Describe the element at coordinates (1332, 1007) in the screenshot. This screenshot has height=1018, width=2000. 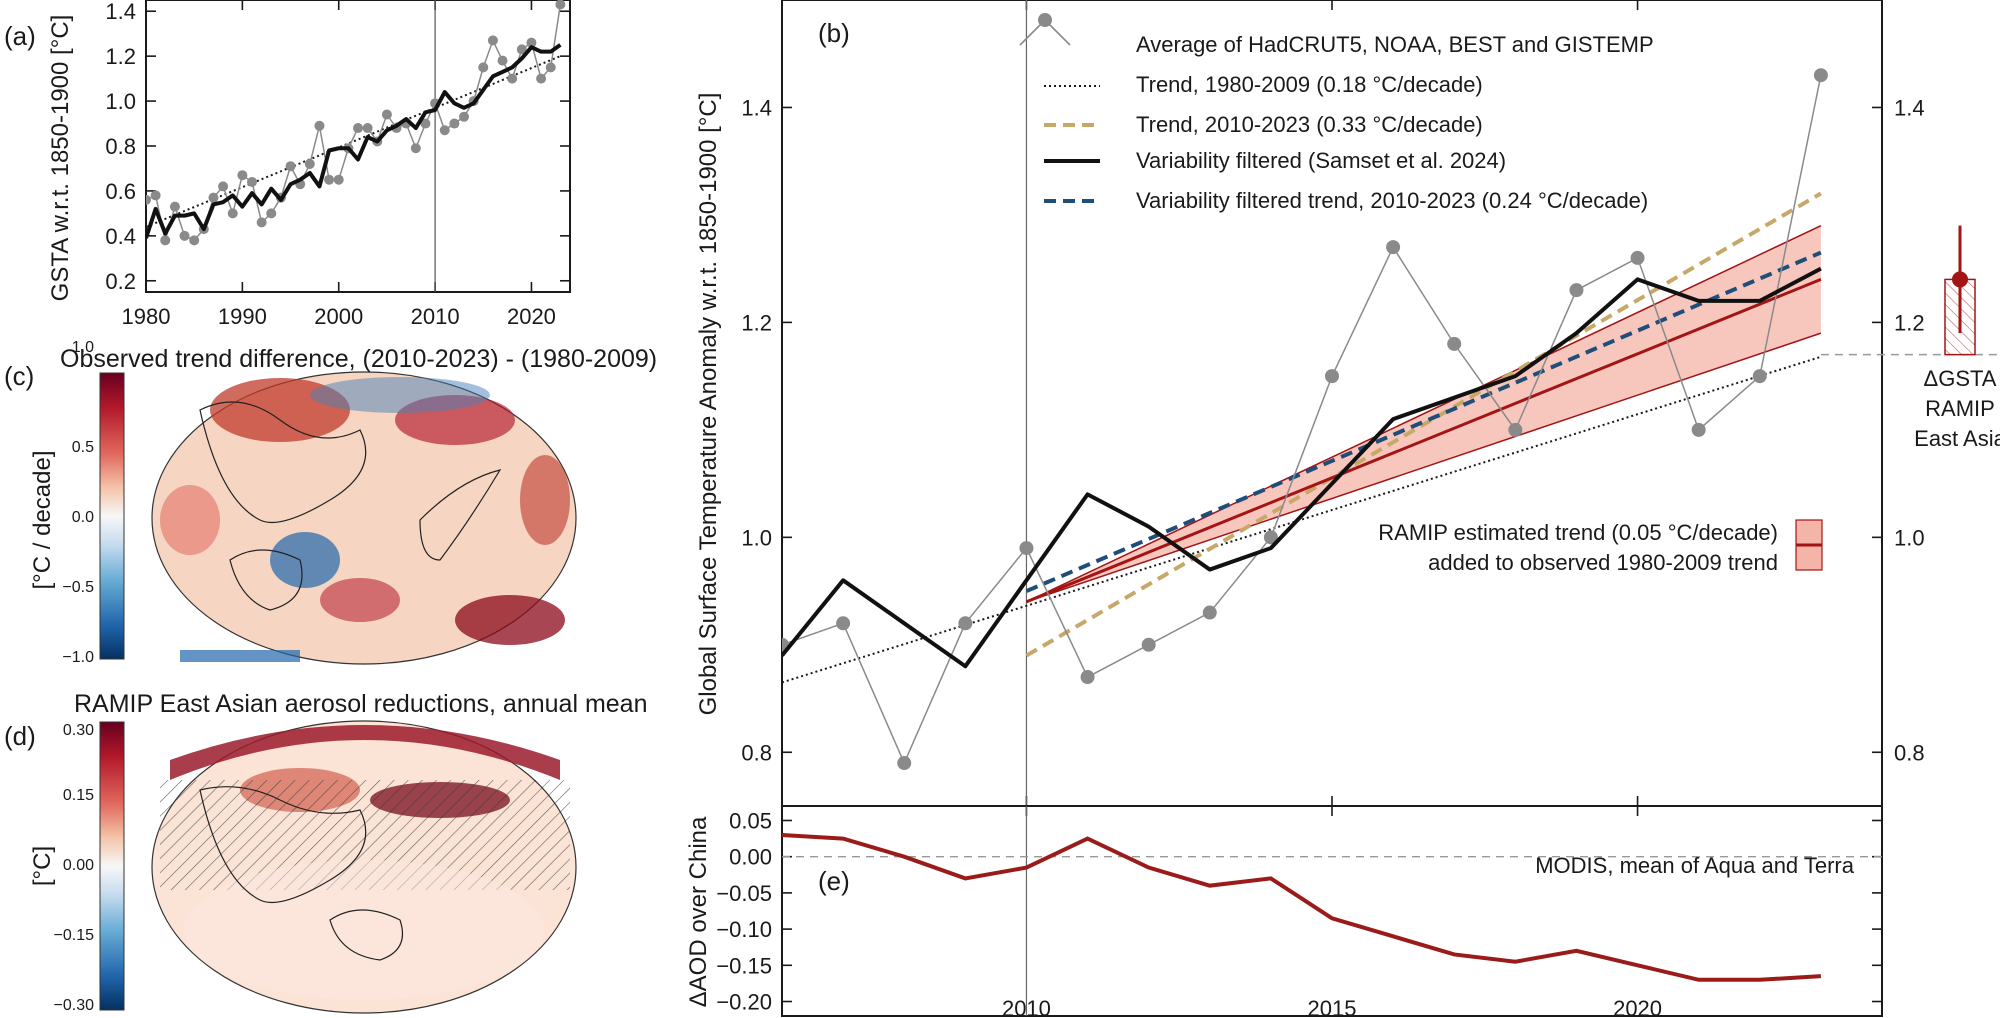
I see `e-xtick-label: 2015` at that location.